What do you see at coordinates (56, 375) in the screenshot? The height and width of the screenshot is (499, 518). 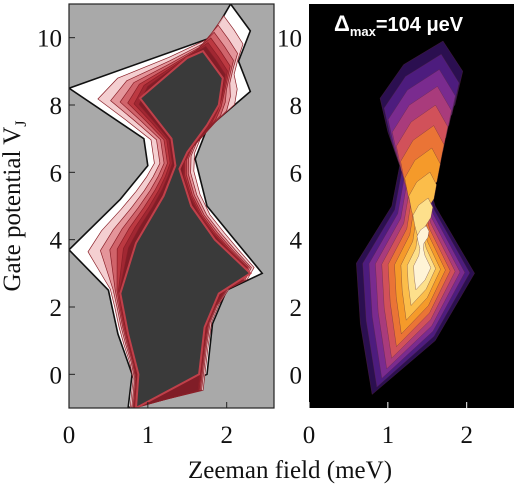 I see `left-y-tick-label: 0` at bounding box center [56, 375].